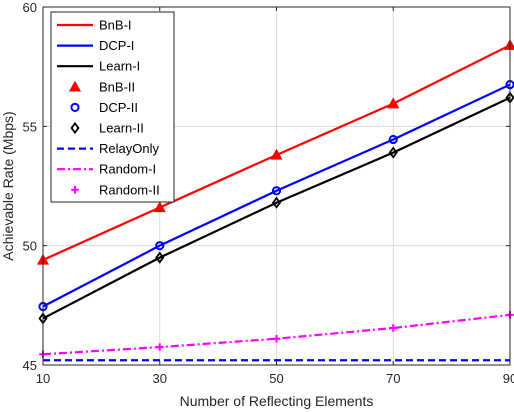 Image resolution: width=514 pixels, height=412 pixels. Describe the element at coordinates (8, 185) in the screenshot. I see `y-axis-label: Achievable Rate (Mbps)` at that location.